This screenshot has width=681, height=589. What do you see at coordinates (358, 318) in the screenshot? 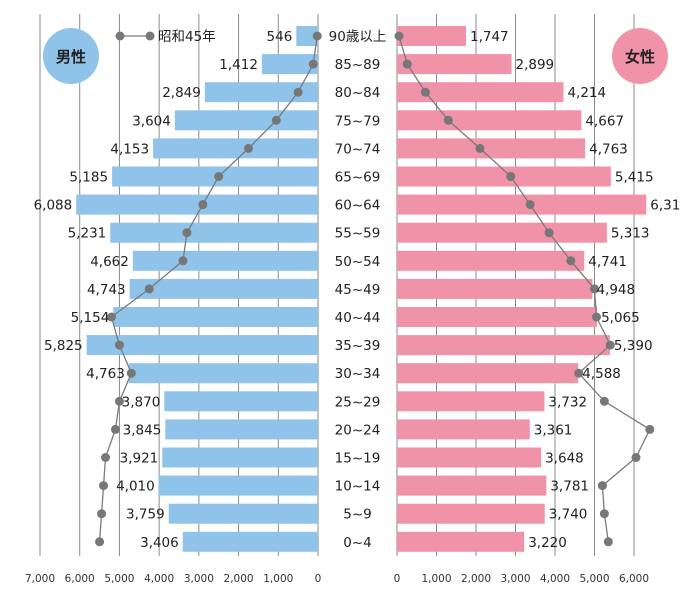
I see `age-group-label: 40~44` at bounding box center [358, 318].